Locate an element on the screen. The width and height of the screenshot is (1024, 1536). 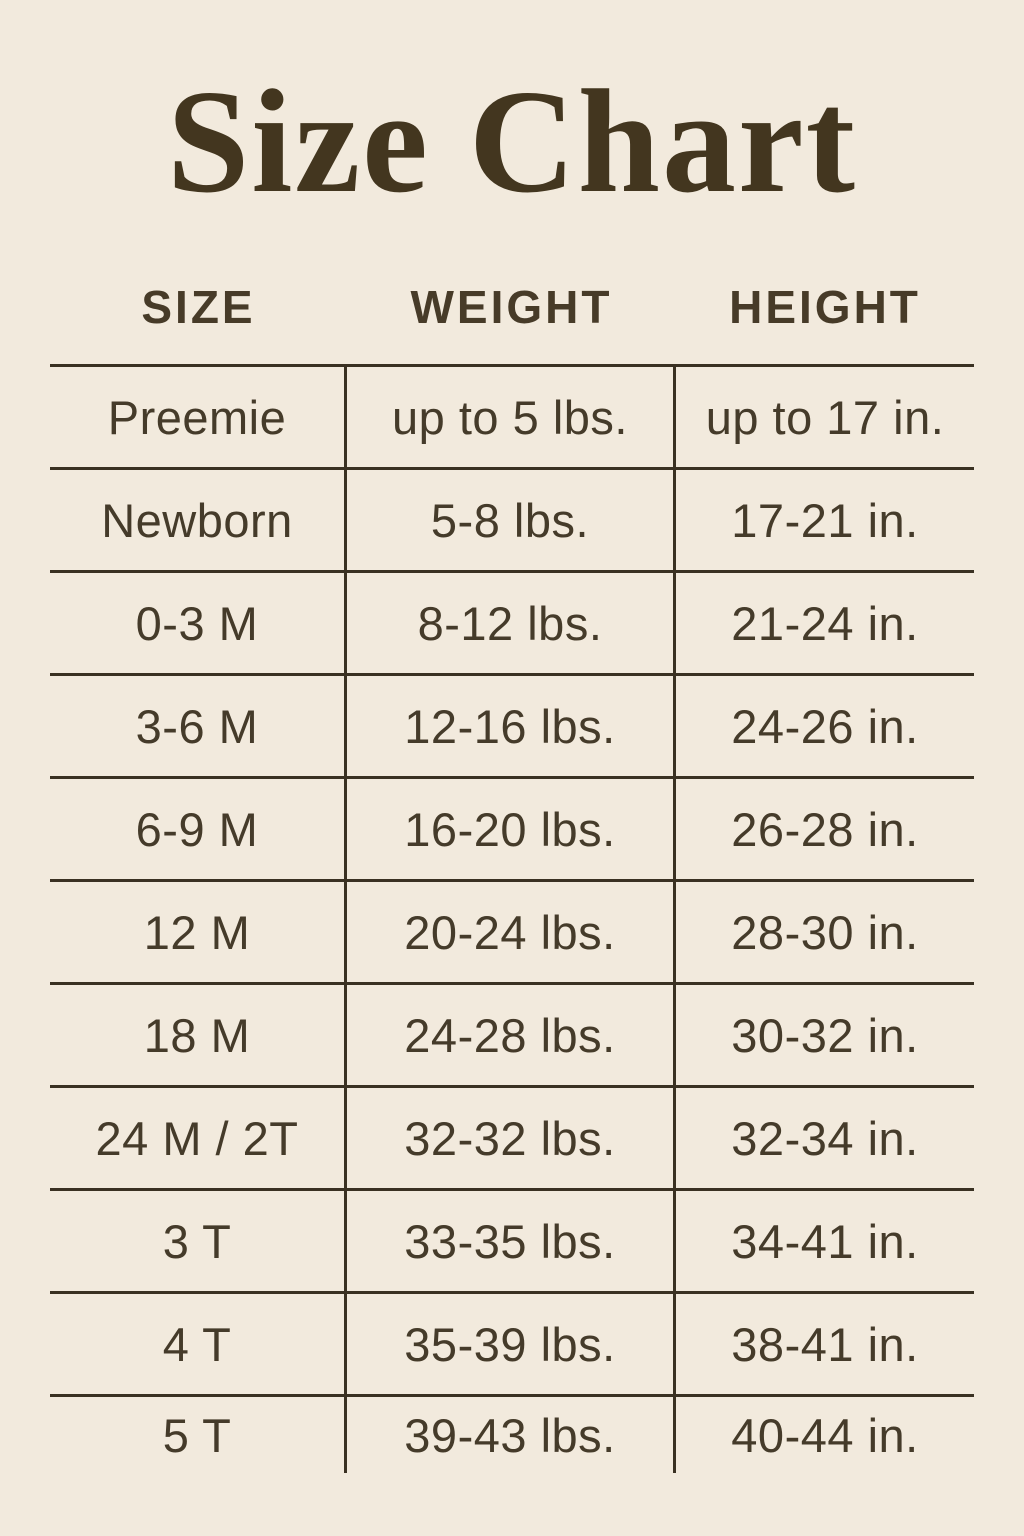
table-cell-size: 4 T is located at coordinates (198, 1345).